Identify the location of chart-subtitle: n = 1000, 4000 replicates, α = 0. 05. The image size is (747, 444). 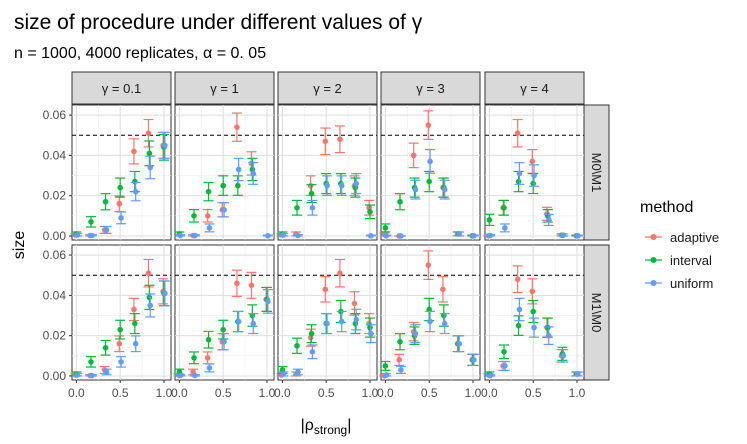
(140, 53).